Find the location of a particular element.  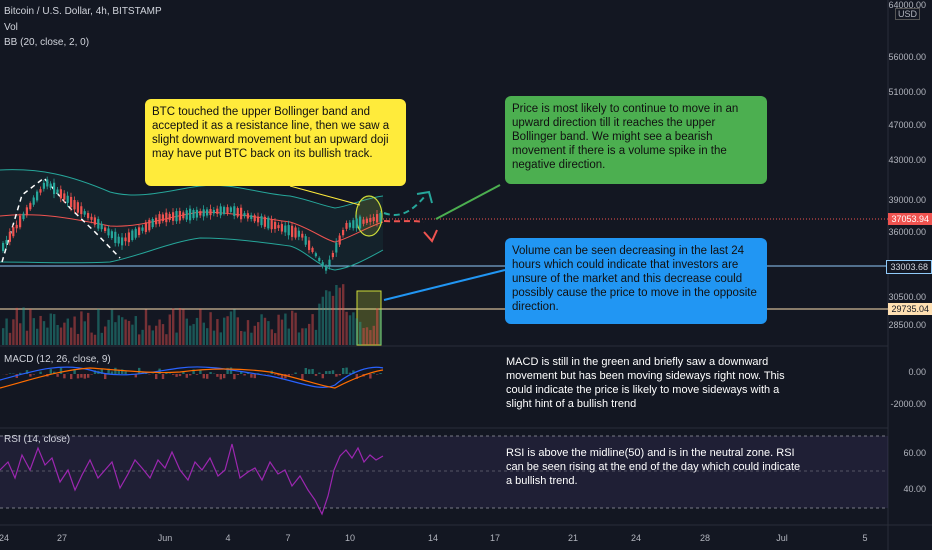

macd-indicator-label: MACD (12, 26, close, 9) is located at coordinates (57, 359).